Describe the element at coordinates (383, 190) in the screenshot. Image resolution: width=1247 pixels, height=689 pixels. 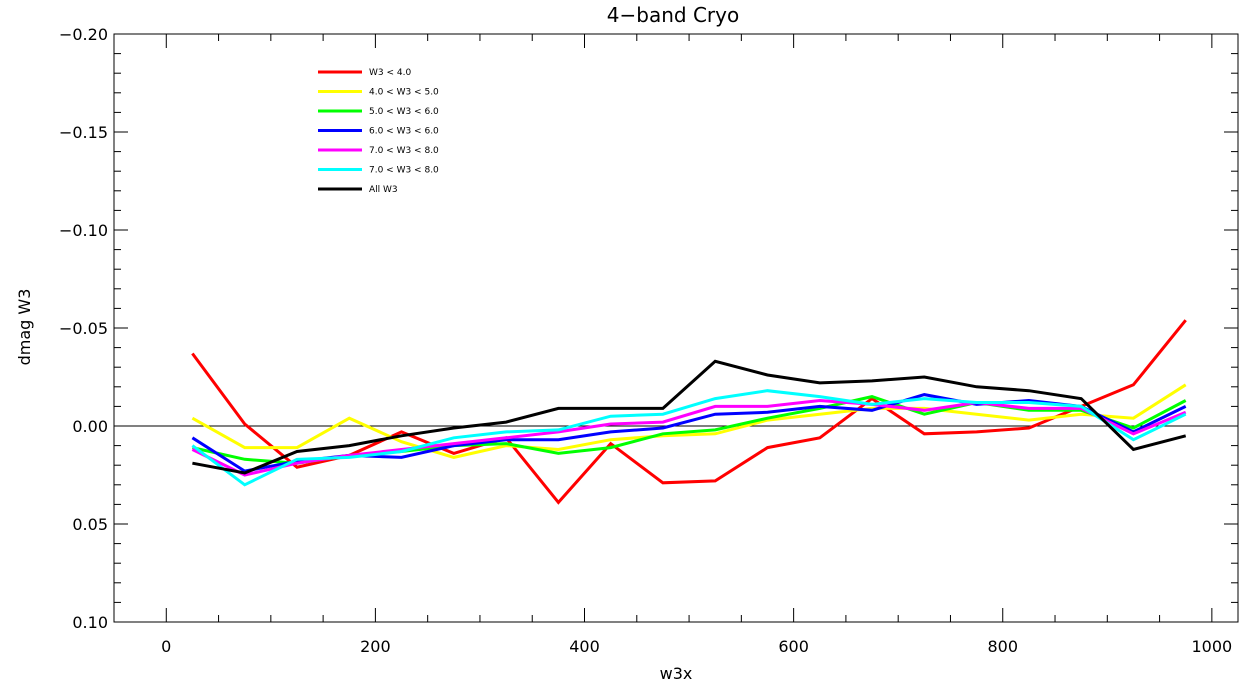
I see `legend-label: All W3` at that location.